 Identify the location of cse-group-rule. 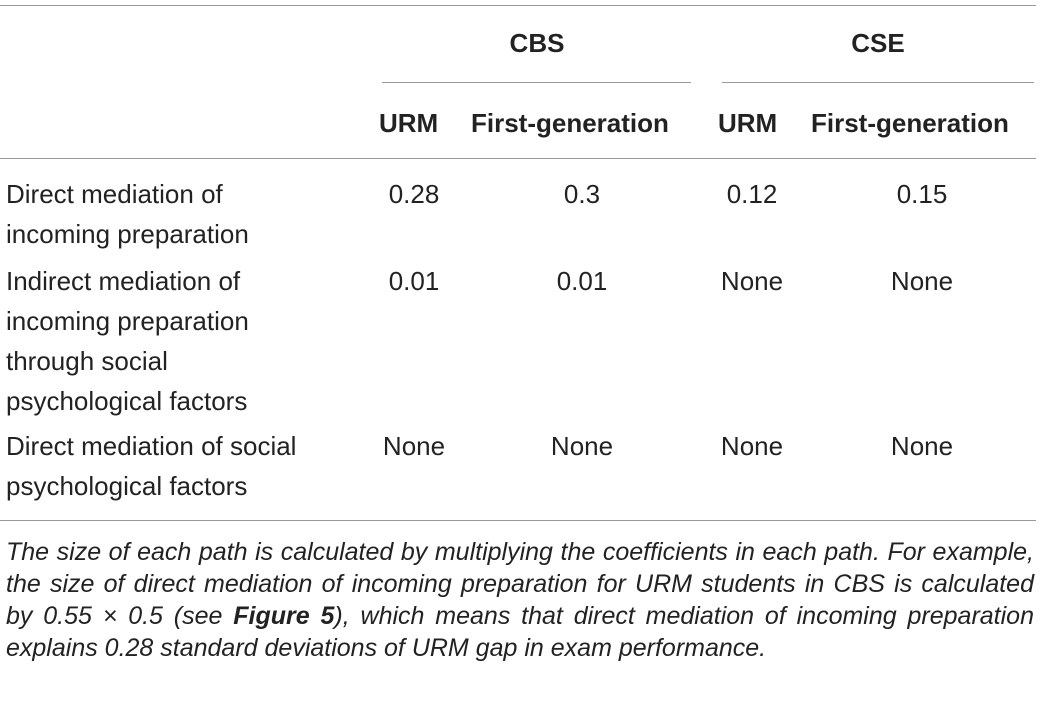
(878, 82).